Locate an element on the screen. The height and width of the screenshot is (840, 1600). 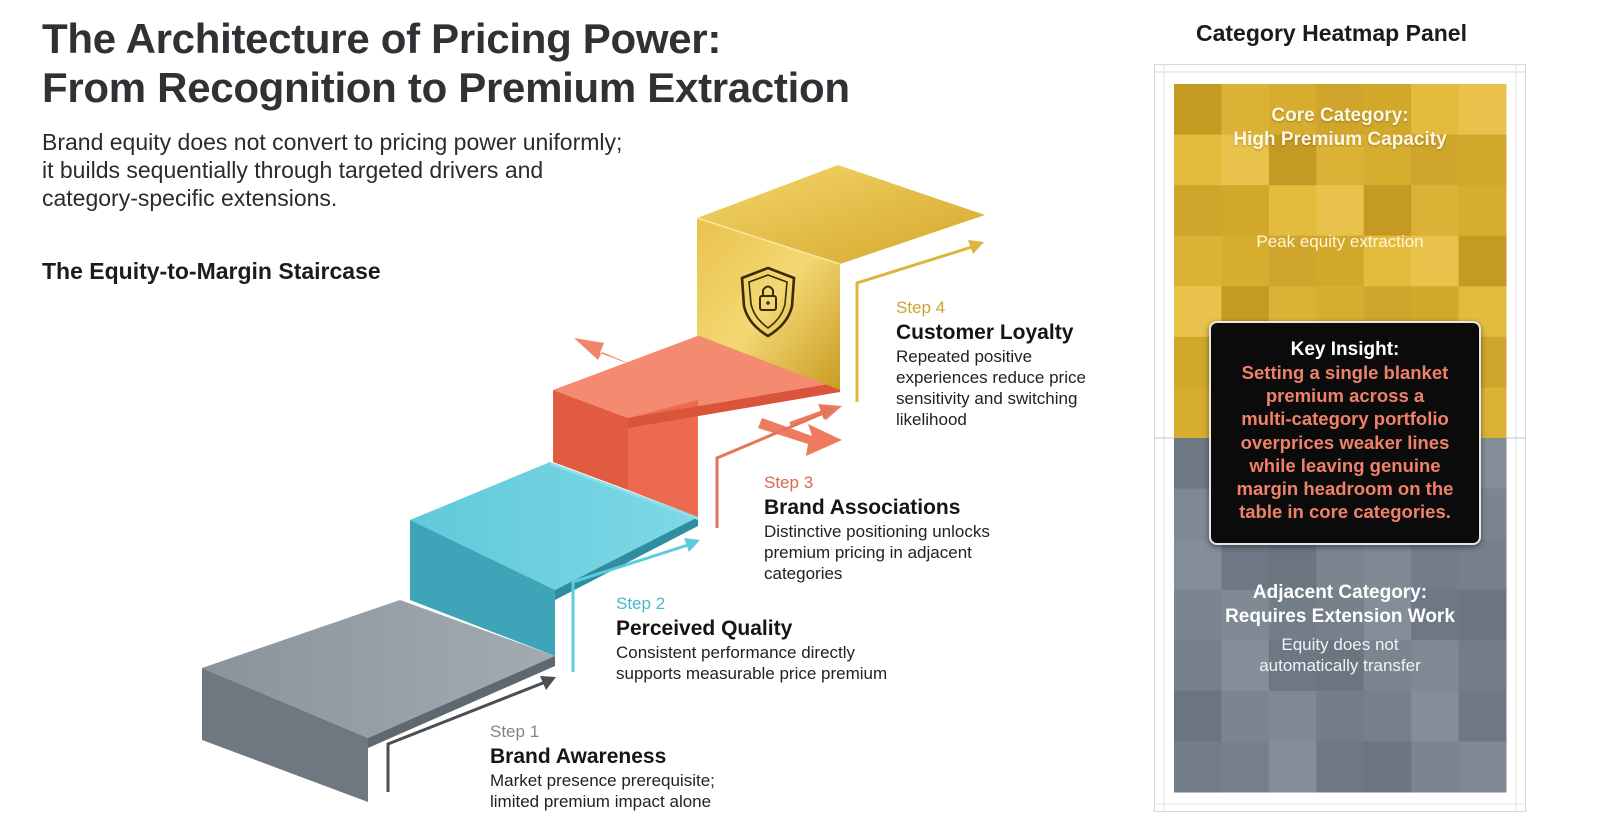
core-category-title-line-2: High Premium Capacity is located at coordinates (1340, 139).